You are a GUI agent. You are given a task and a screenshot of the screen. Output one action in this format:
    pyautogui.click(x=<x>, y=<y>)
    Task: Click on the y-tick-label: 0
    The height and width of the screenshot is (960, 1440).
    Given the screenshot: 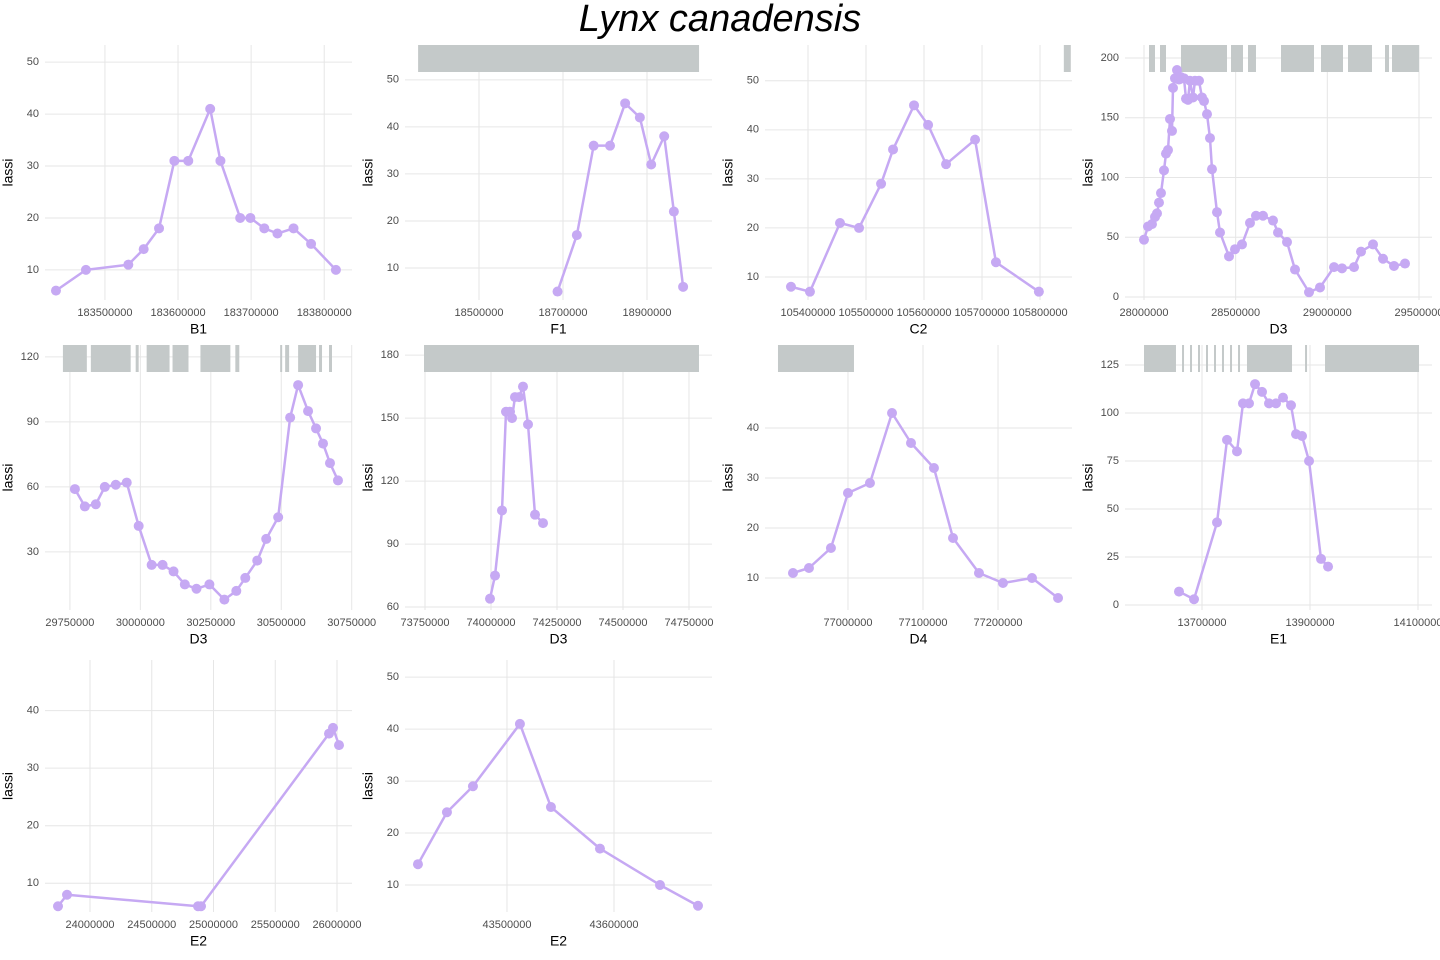 What is the action you would take?
    pyautogui.click(x=1116, y=297)
    